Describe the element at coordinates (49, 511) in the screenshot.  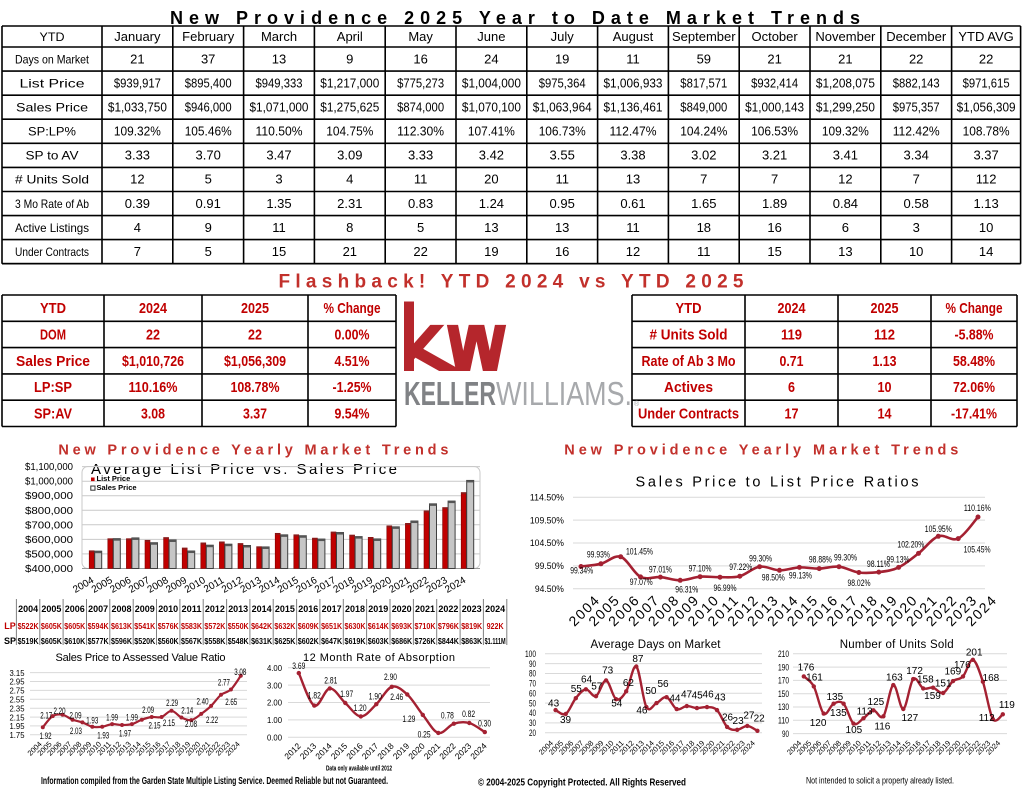
I see `svg-text: $800,000` at that location.